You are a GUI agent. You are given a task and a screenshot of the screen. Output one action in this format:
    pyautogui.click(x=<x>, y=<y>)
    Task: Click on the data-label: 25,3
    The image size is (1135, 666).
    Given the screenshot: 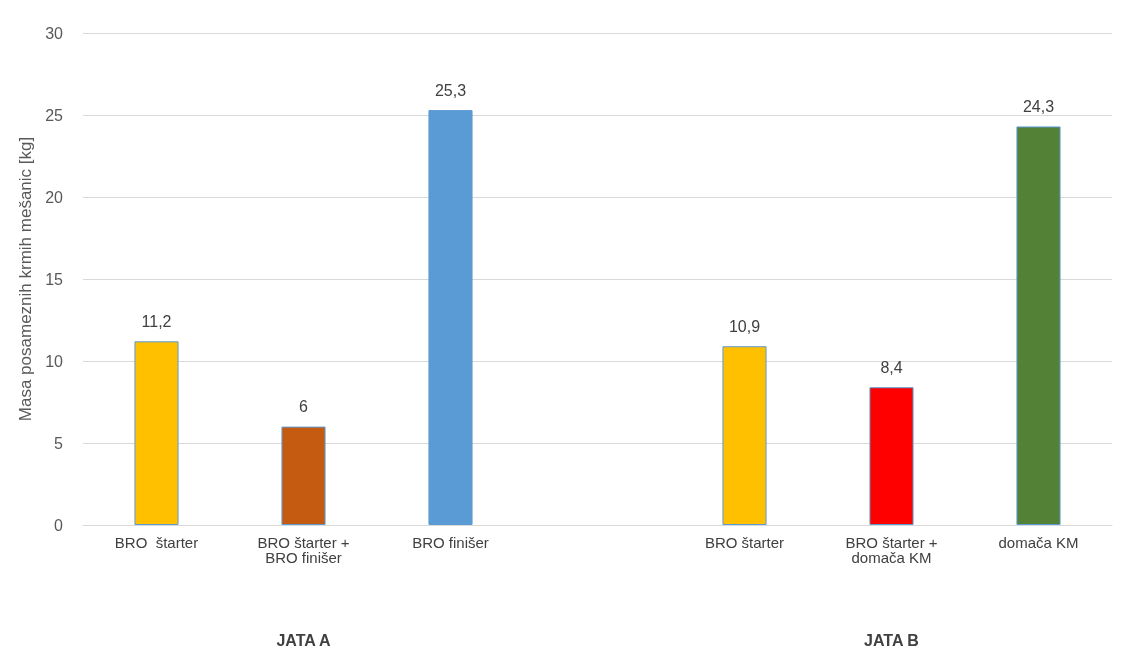 What is the action you would take?
    pyautogui.click(x=450, y=90)
    